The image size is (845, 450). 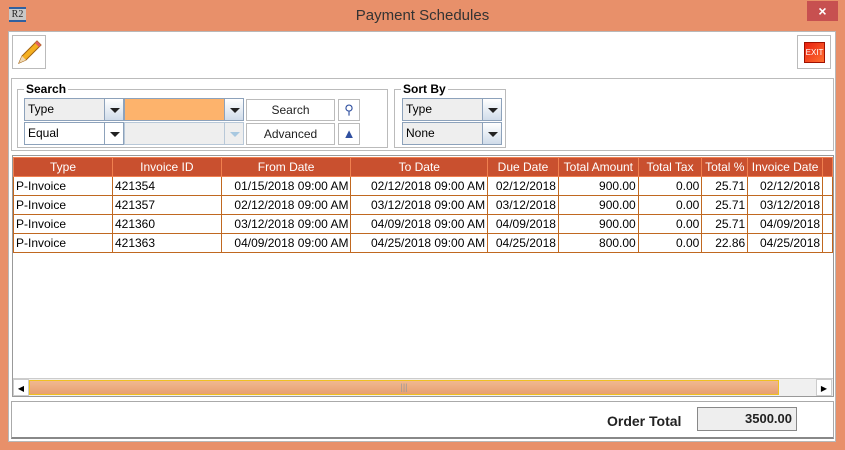 What do you see at coordinates (598, 167) in the screenshot?
I see `column-header: Total Amount` at bounding box center [598, 167].